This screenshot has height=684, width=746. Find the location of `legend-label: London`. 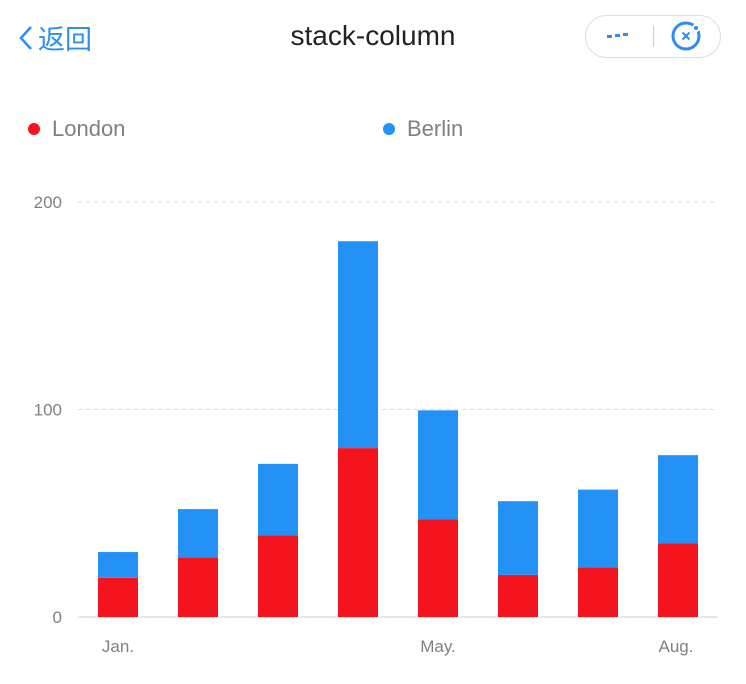

legend-label: London is located at coordinates (89, 128).